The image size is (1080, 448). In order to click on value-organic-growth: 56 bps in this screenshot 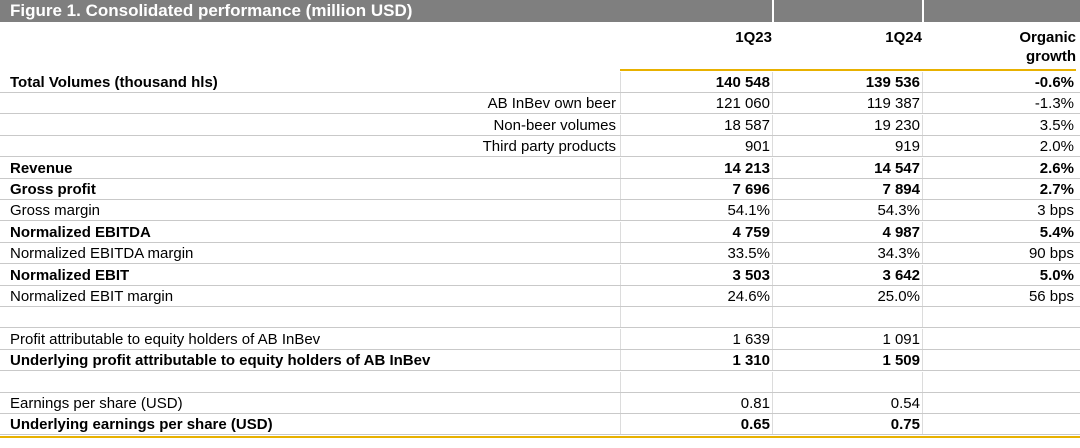, I will do `click(1051, 296)`.